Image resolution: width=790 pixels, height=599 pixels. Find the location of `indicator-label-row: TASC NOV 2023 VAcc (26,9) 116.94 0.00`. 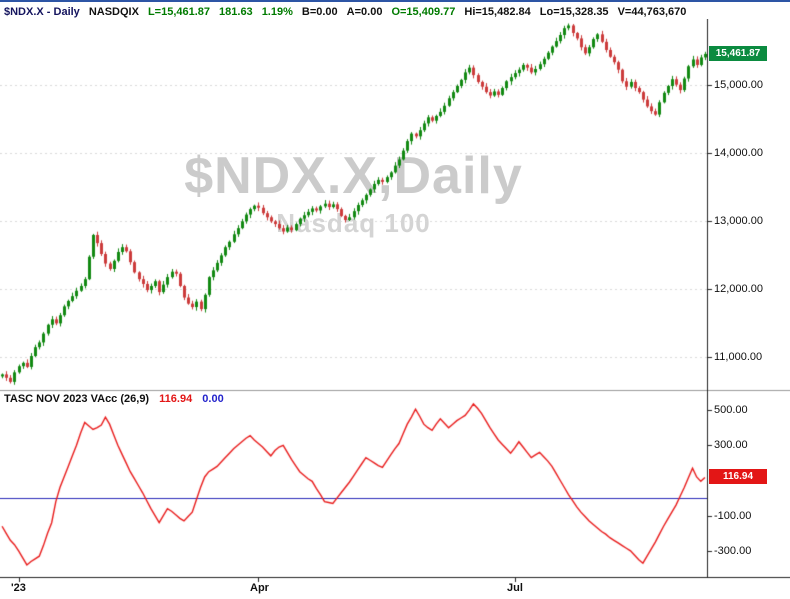

indicator-label-row: TASC NOV 2023 VAcc (26,9) 116.94 0.00 is located at coordinates (117, 399).